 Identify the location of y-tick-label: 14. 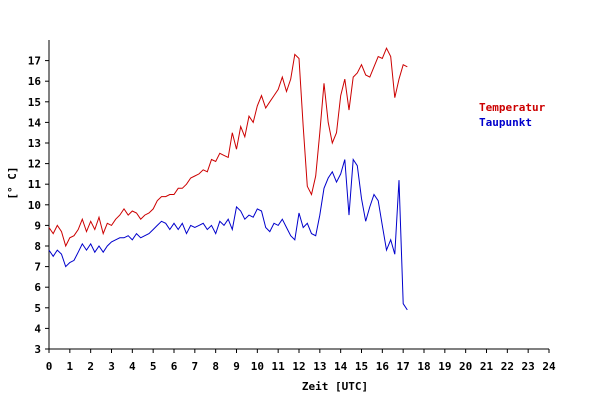
(35, 122).